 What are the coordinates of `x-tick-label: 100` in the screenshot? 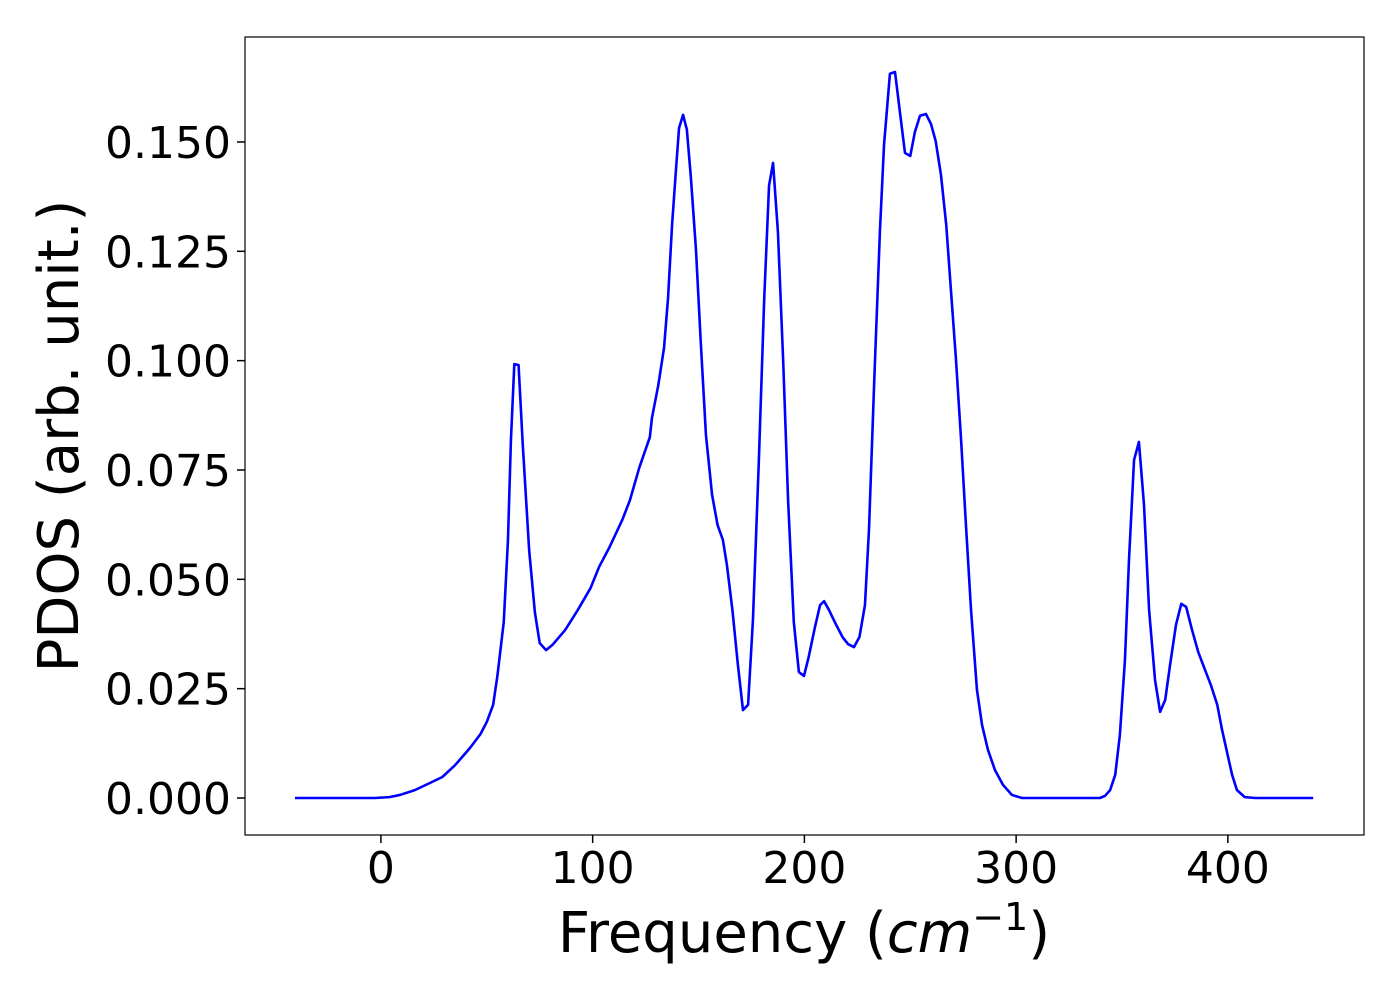 It's located at (593, 868).